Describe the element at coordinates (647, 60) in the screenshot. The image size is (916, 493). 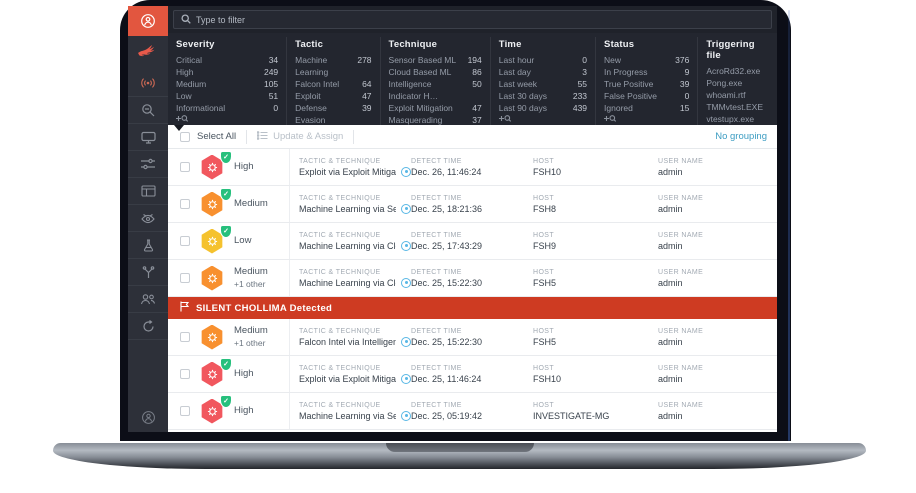
I see `filter-item: New 376` at that location.